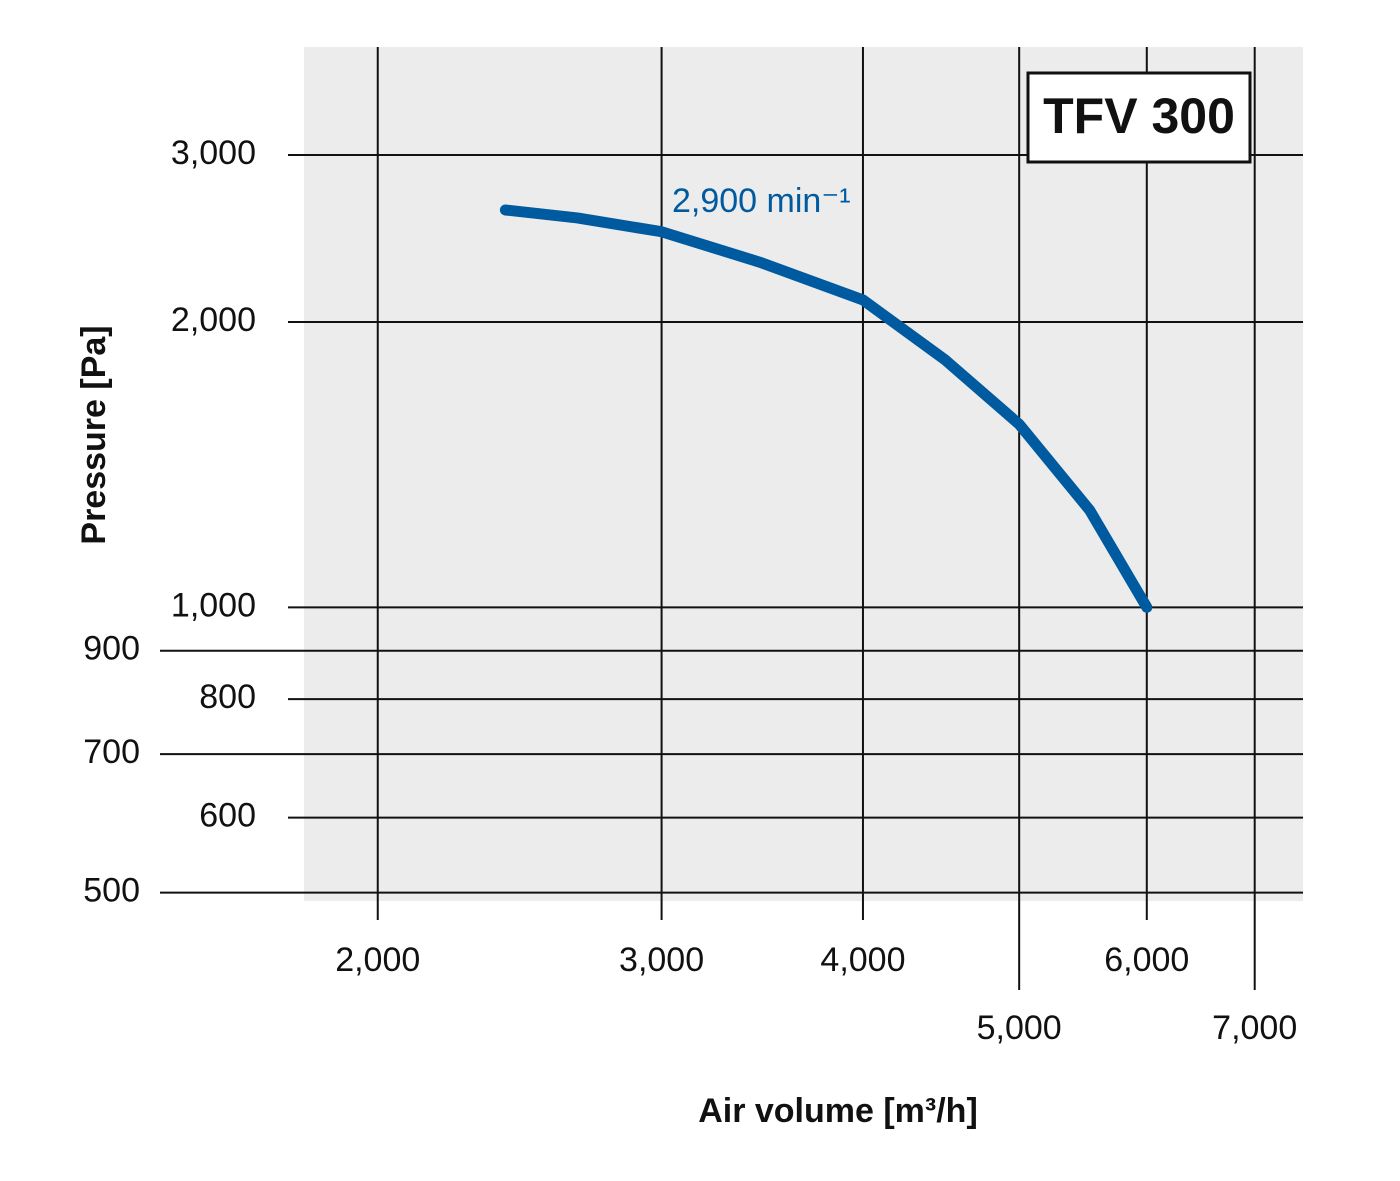 The width and height of the screenshot is (1400, 1181). I want to click on y-tick-label: 2,000, so click(213, 320).